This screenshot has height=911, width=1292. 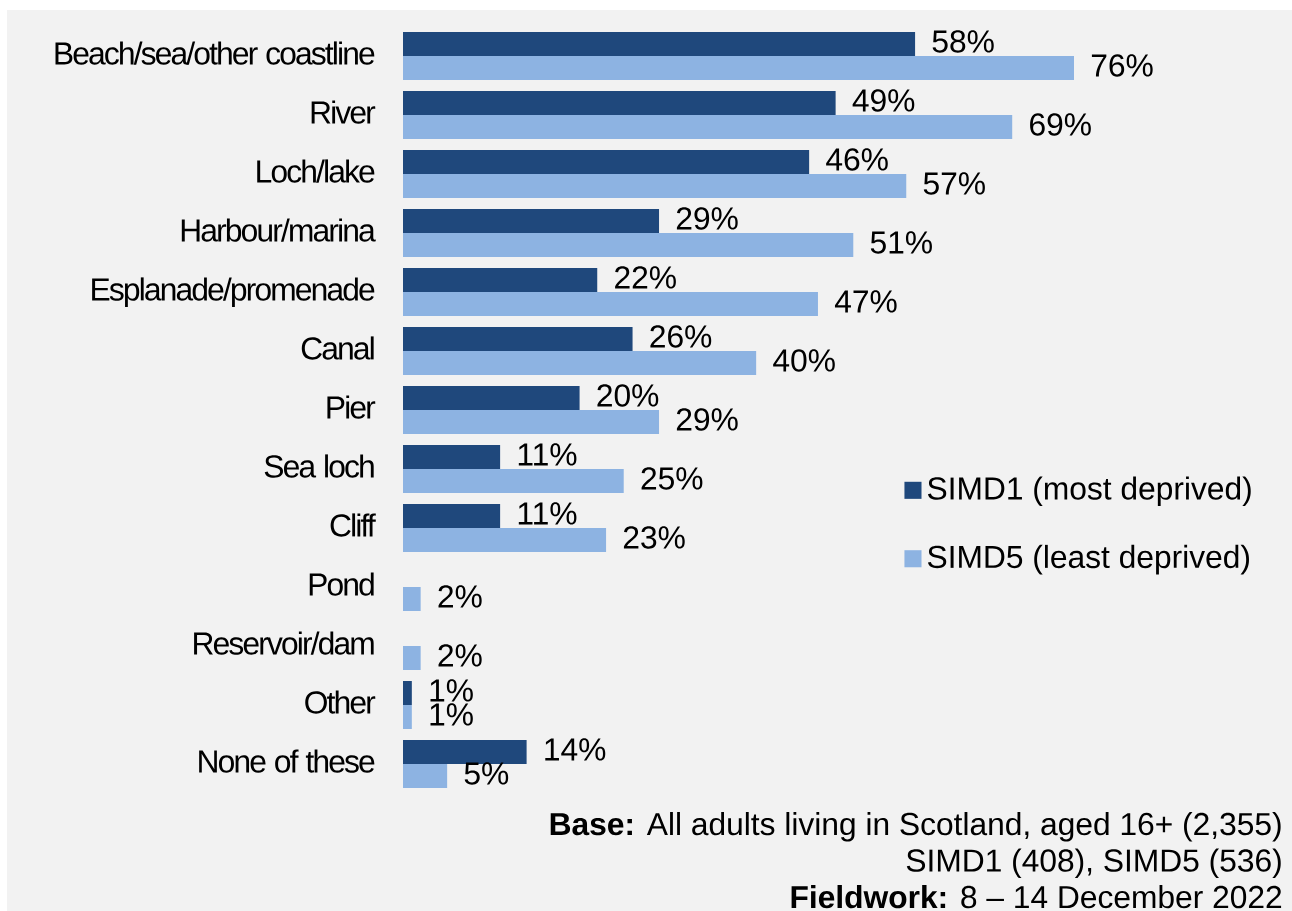 I want to click on data-label: 26%, so click(x=681, y=336).